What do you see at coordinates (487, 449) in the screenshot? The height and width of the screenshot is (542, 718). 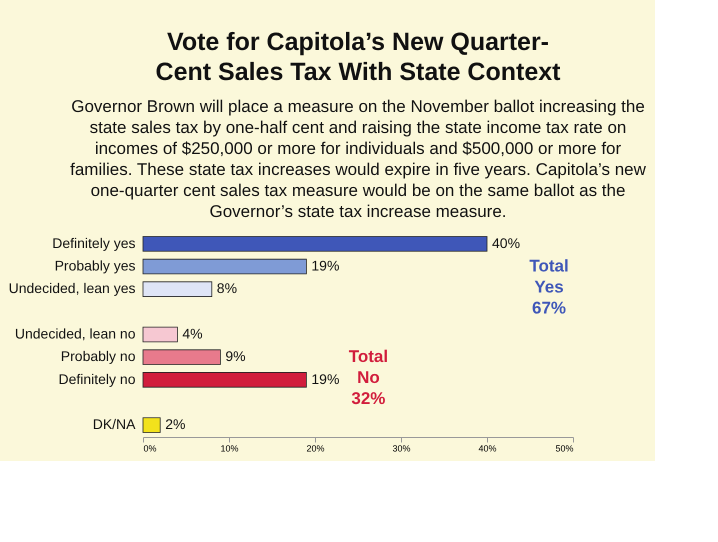 I see `x-tick-label: 40%` at bounding box center [487, 449].